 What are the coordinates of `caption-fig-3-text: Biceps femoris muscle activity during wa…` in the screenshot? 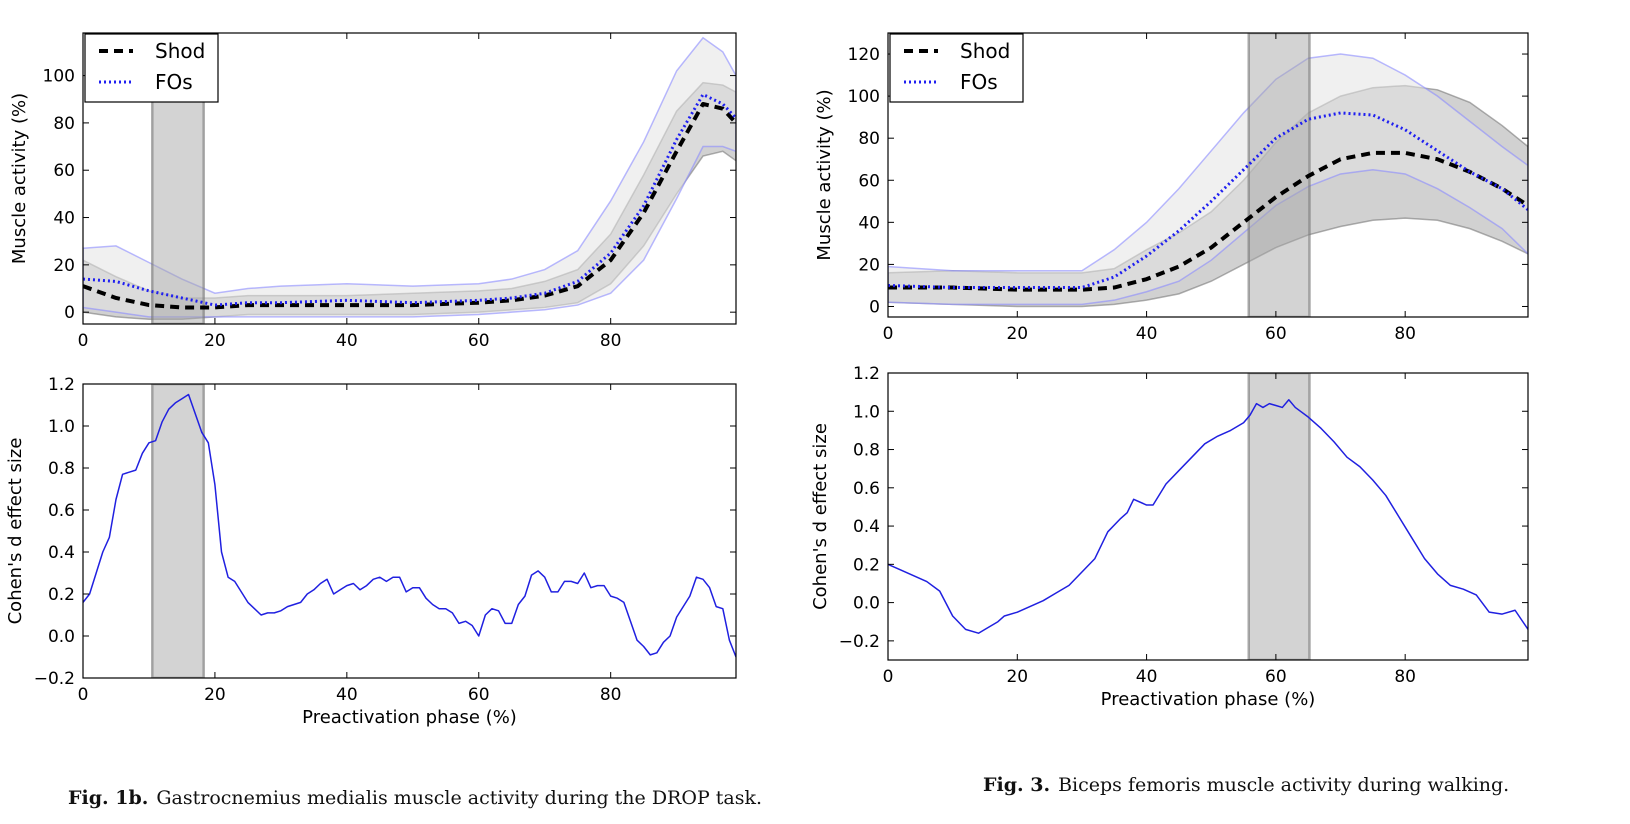 It's located at (1284, 785).